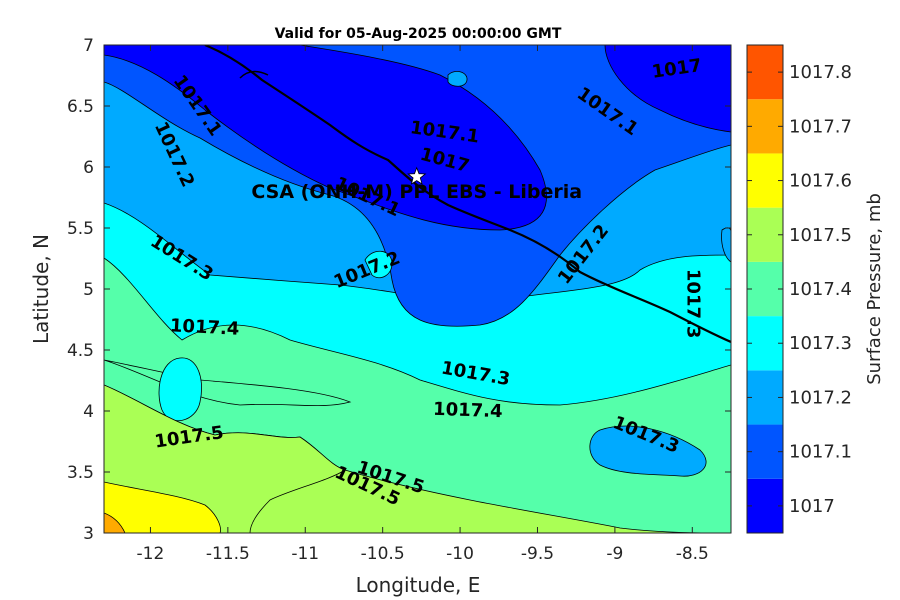 The width and height of the screenshot is (900, 600). What do you see at coordinates (667, 89) in the screenshot?
I see `band-1017-1017.1-ne` at bounding box center [667, 89].